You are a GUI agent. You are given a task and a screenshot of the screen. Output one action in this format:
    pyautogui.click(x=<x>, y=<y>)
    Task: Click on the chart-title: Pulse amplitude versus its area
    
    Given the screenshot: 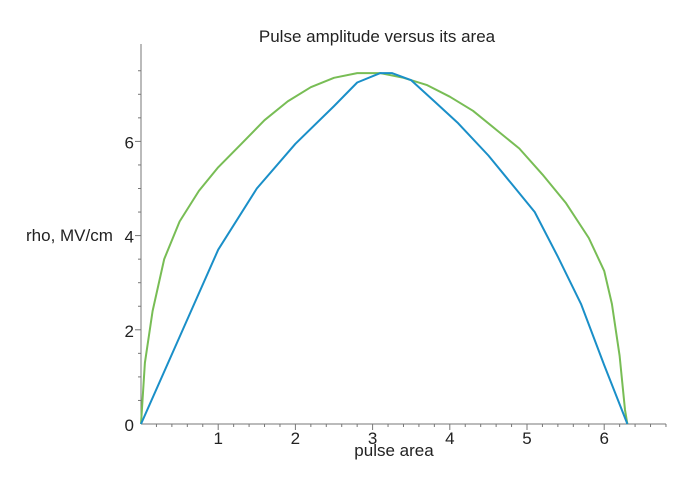 What is the action you would take?
    pyautogui.click(x=377, y=36)
    